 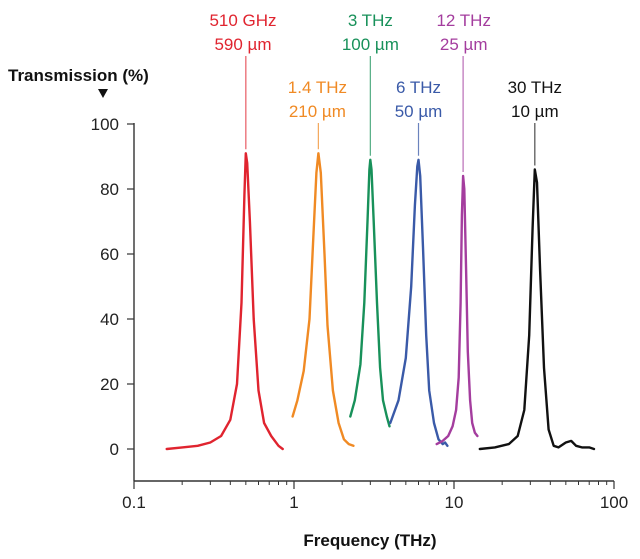 I want to click on series-line-510-ghz, so click(x=224, y=301).